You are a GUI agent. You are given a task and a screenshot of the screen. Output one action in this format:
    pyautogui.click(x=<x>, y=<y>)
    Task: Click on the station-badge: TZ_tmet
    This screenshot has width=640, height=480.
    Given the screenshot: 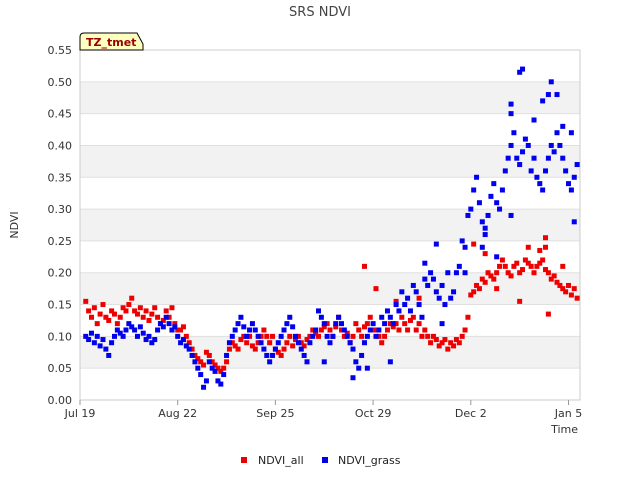 What is the action you would take?
    pyautogui.click(x=111, y=41)
    